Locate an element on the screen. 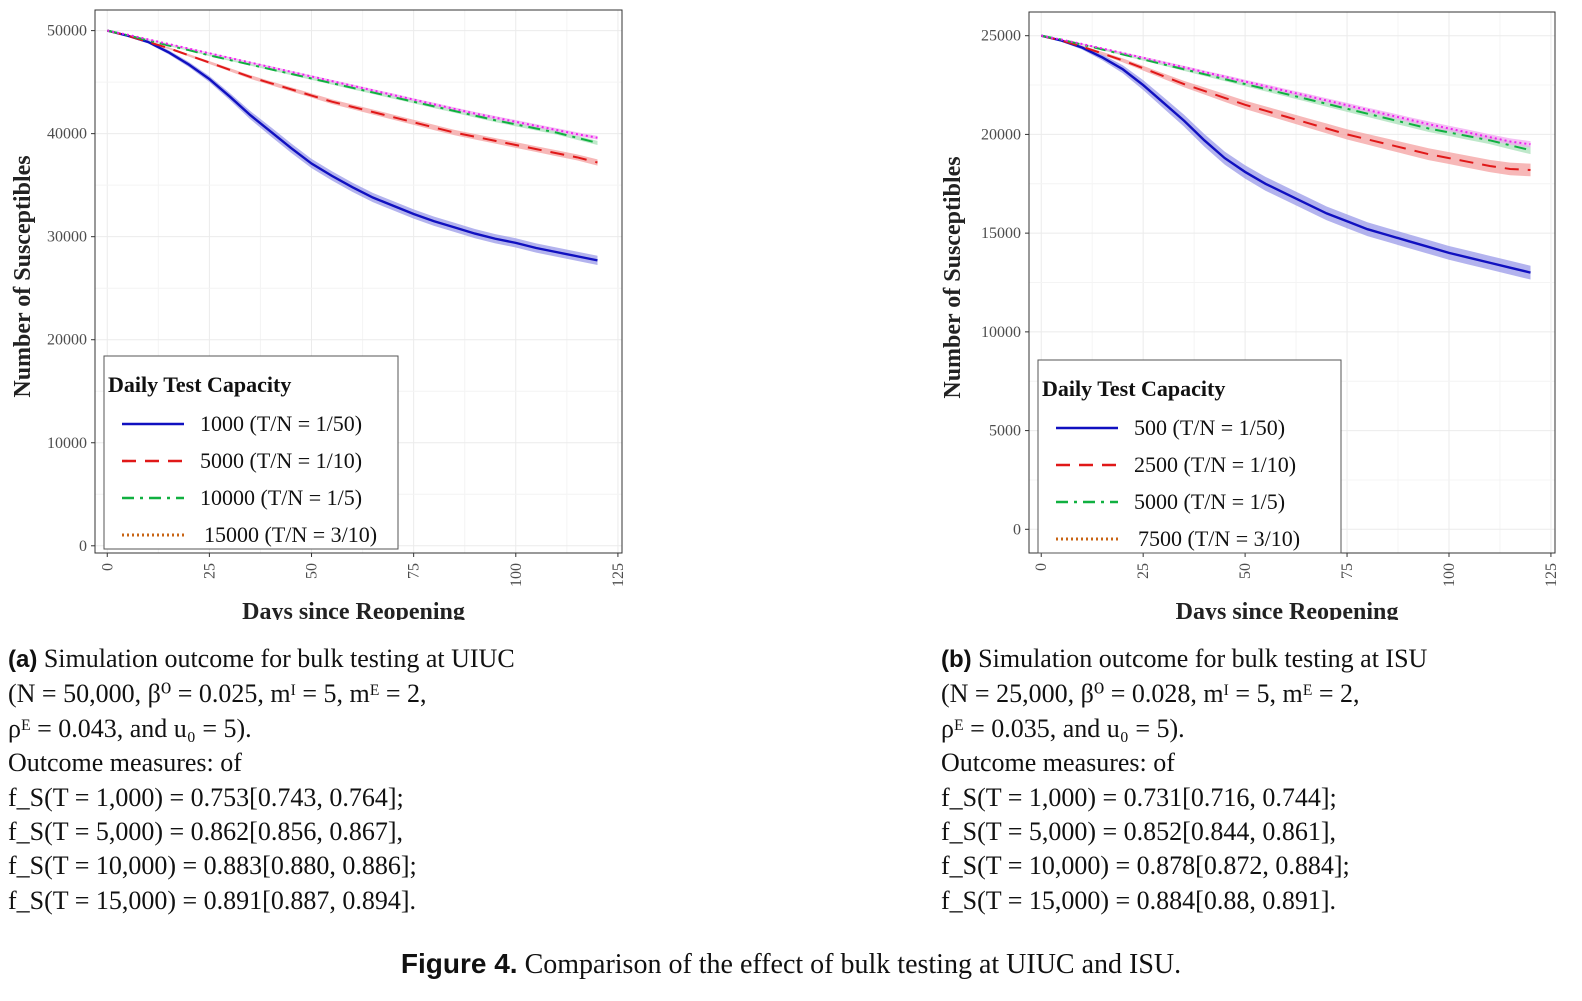  legend-entry-2: 2500 (T/N = 1/10) is located at coordinates (1215, 464).